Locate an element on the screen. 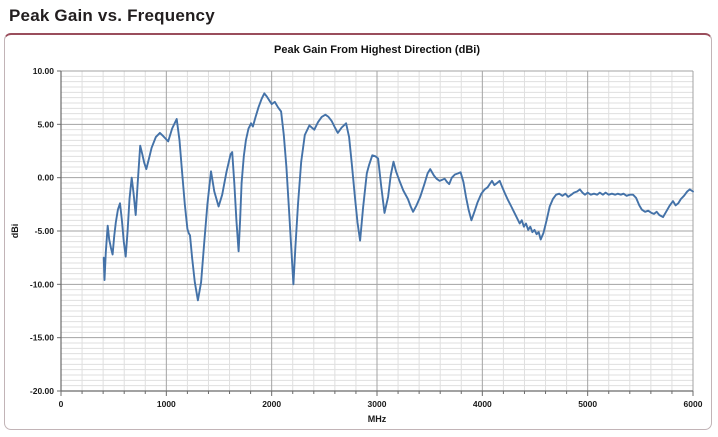  page-title: Peak Gain vs. Frequency is located at coordinates (112, 15).